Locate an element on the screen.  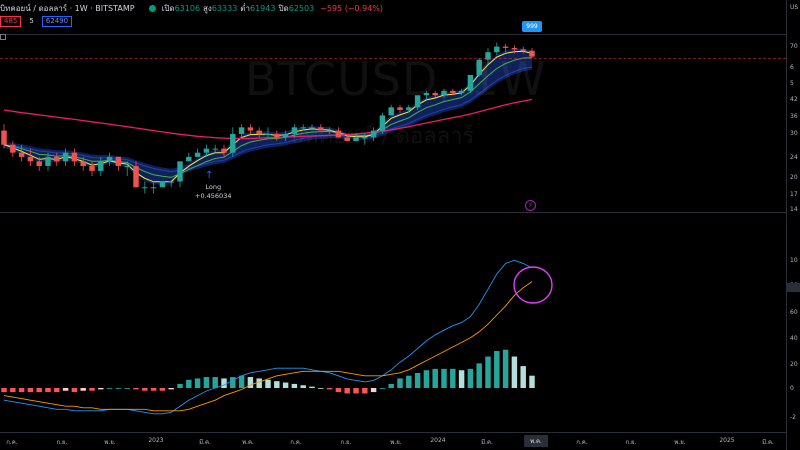
low-value: 61943 is located at coordinates (262, 8).